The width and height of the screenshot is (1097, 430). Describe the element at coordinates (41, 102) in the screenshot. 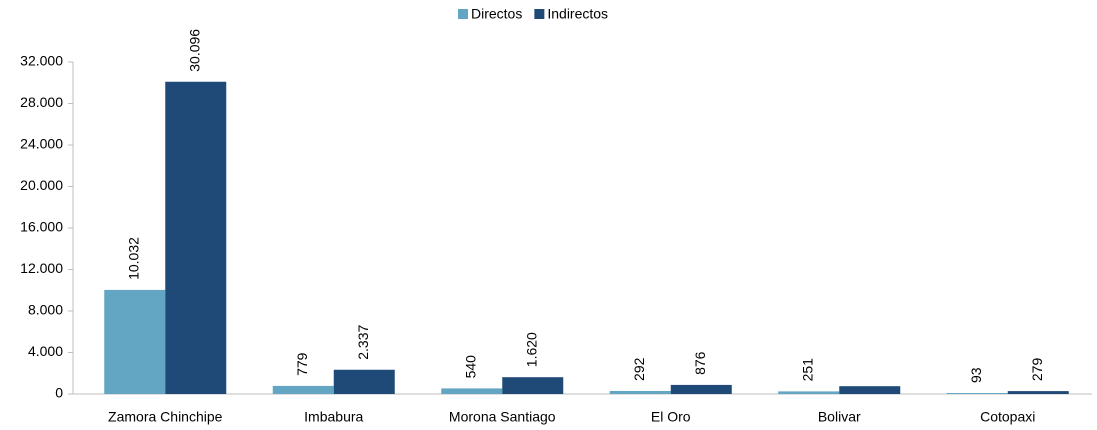

I see `y-tick-label: 28.000` at that location.